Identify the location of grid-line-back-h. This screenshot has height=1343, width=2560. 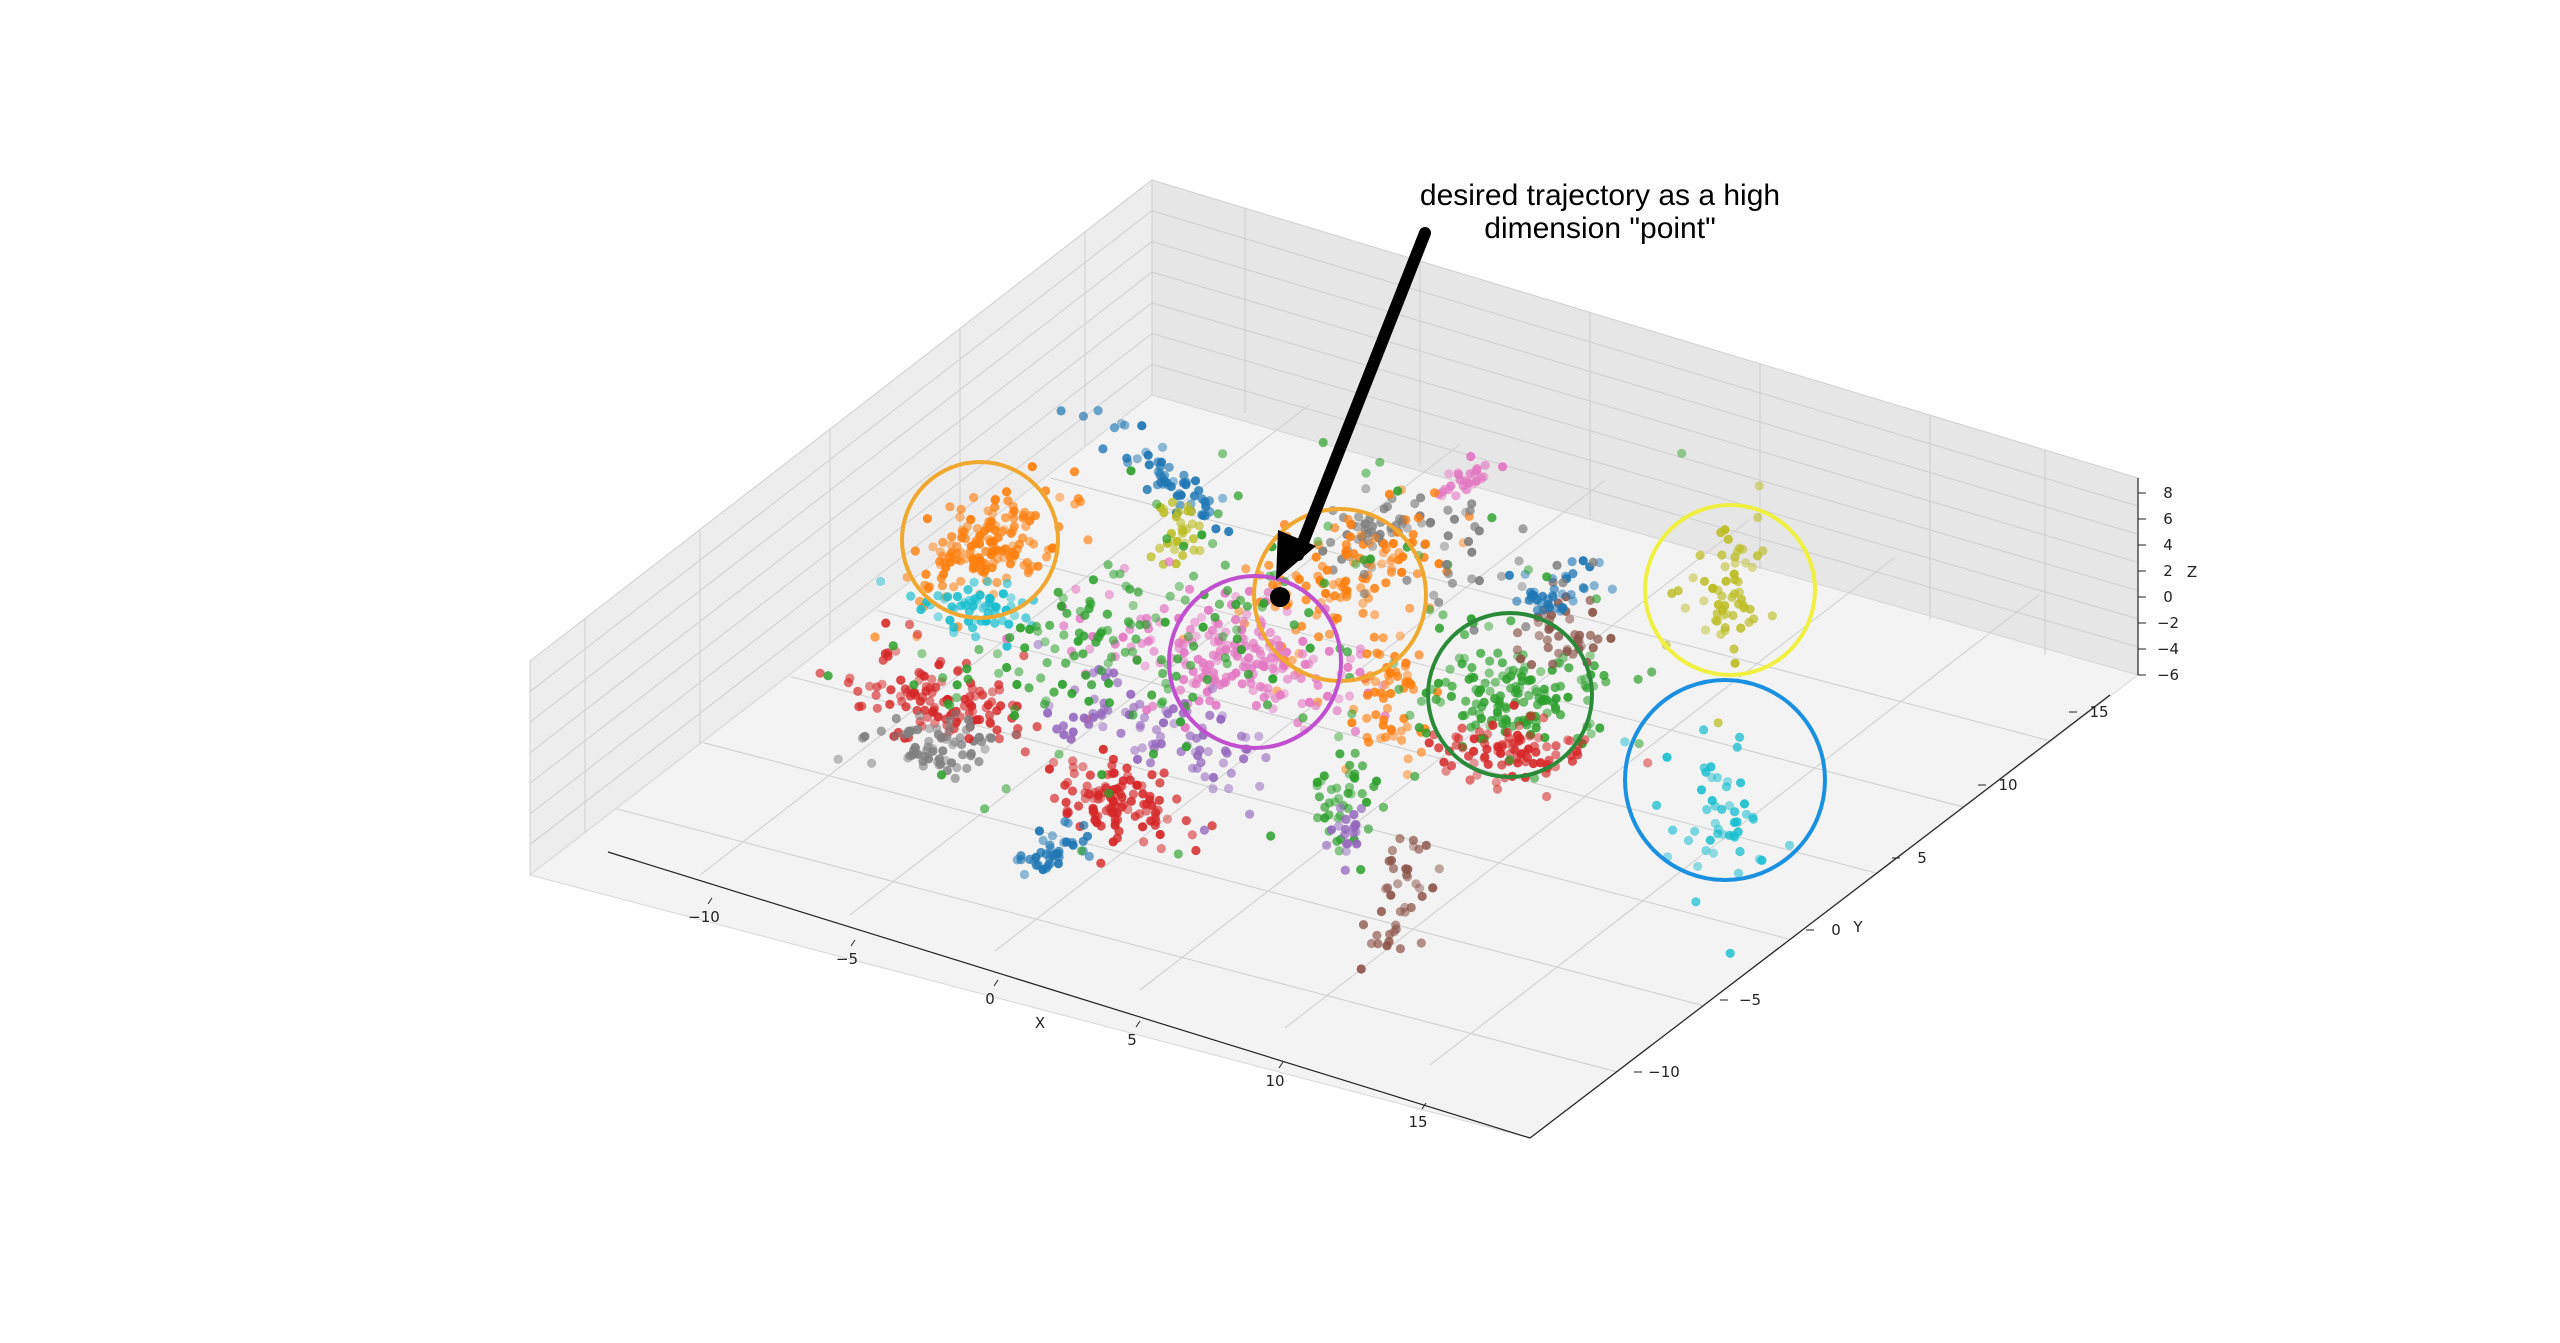
(1645, 447).